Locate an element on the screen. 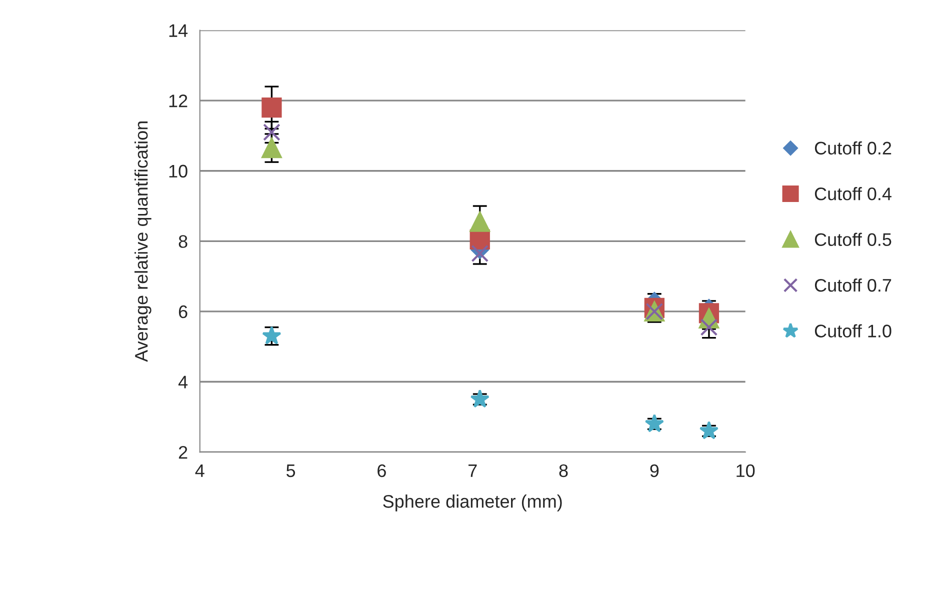 The image size is (934, 594). legend-label: Cutoff 0.7 is located at coordinates (853, 285).